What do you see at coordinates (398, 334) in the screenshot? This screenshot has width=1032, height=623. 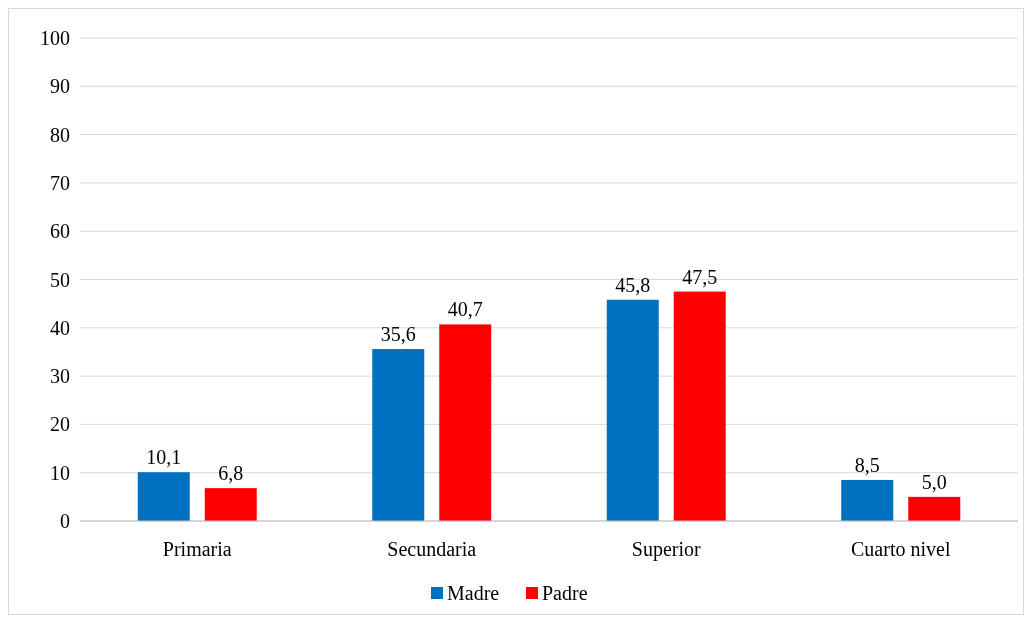 I see `data-label: 35,6` at bounding box center [398, 334].